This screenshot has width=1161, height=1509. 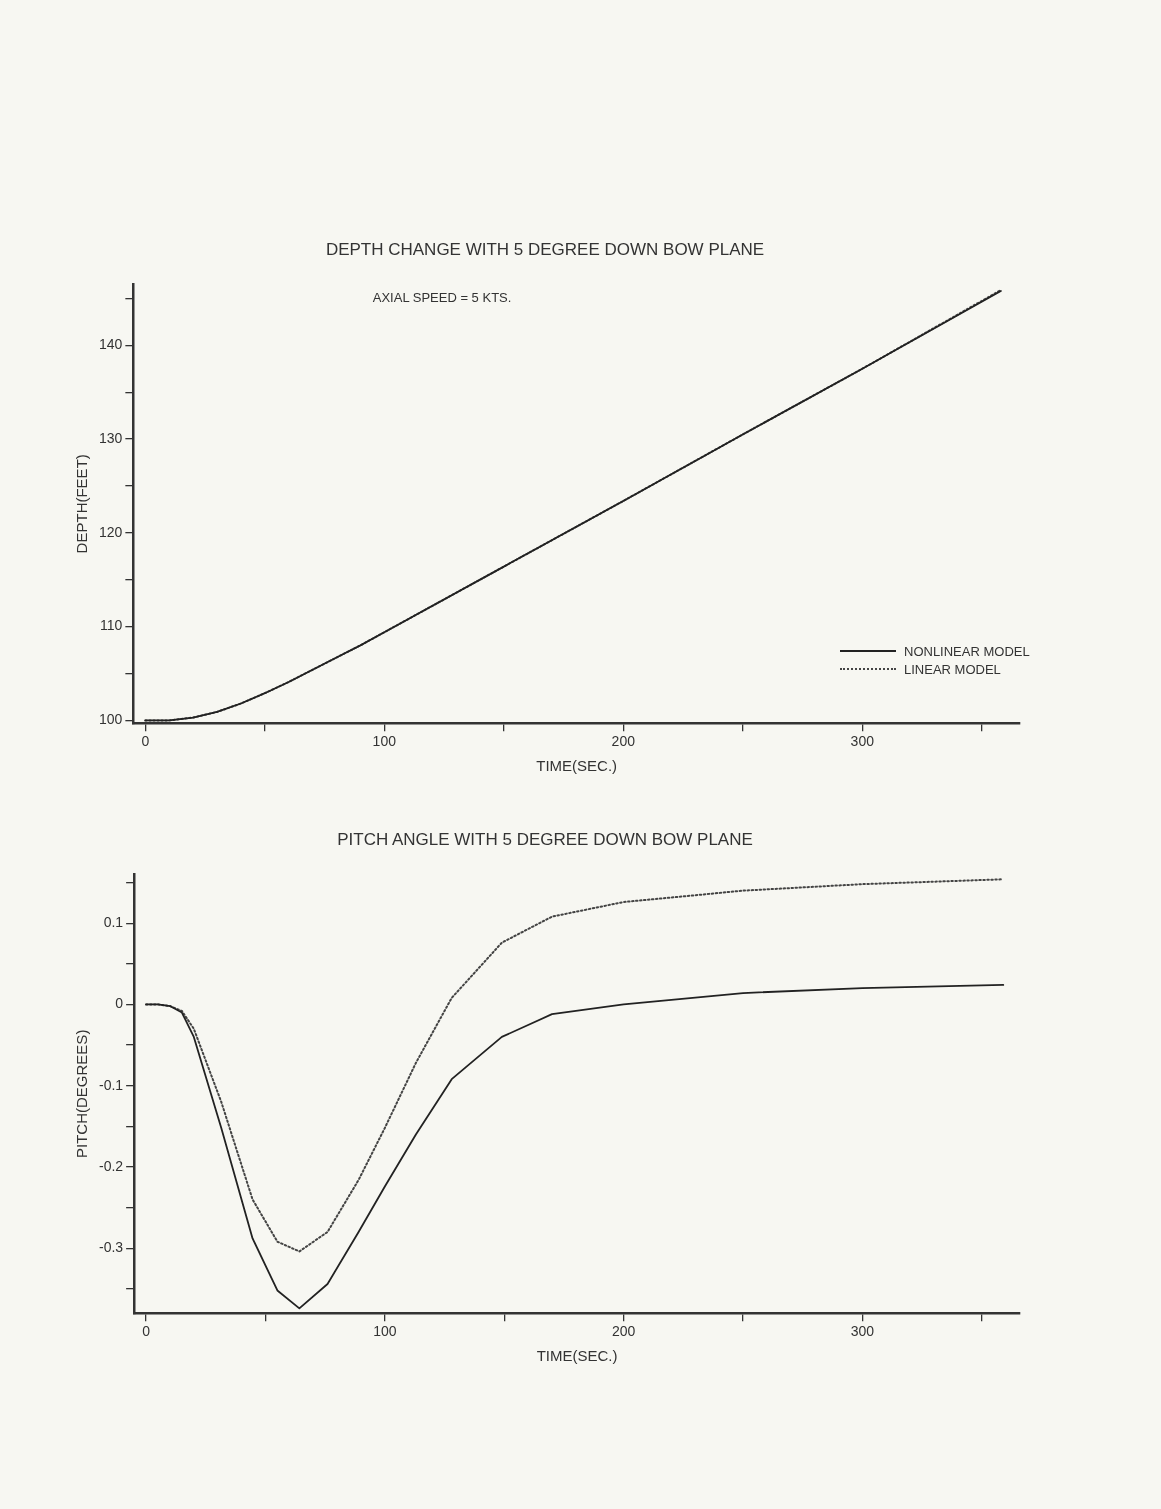 What do you see at coordinates (967, 651) in the screenshot?
I see `legend-label: NONLINEAR MODEL` at bounding box center [967, 651].